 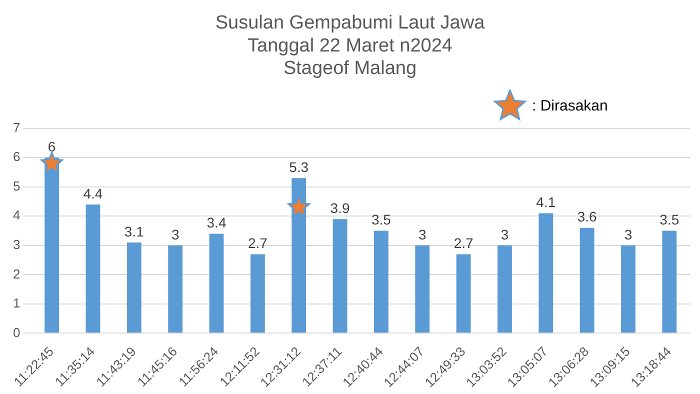 I want to click on data-label: 3.9, so click(x=340, y=208).